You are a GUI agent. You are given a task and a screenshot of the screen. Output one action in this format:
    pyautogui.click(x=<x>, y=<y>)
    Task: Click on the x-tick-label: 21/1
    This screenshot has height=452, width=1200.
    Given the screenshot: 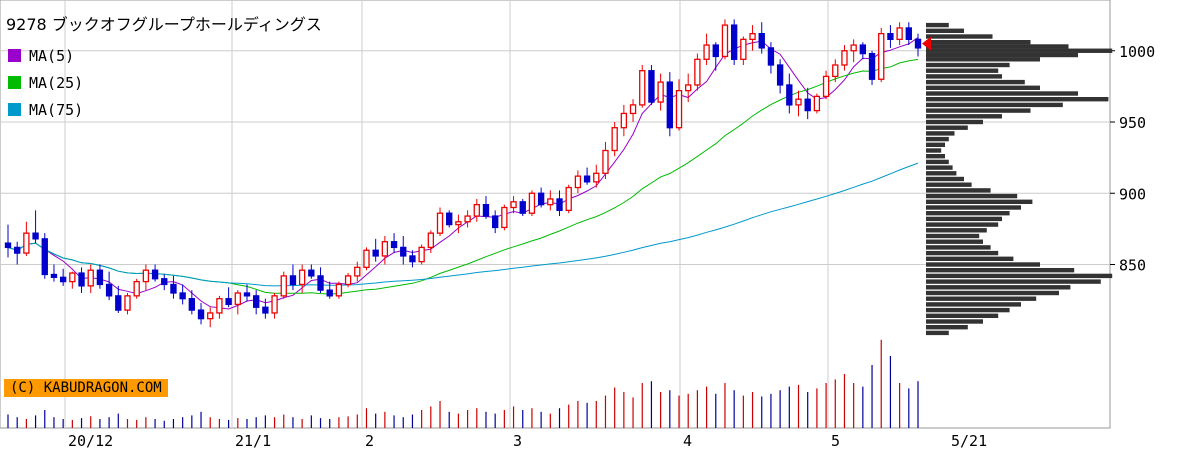 What is the action you would take?
    pyautogui.click(x=253, y=441)
    